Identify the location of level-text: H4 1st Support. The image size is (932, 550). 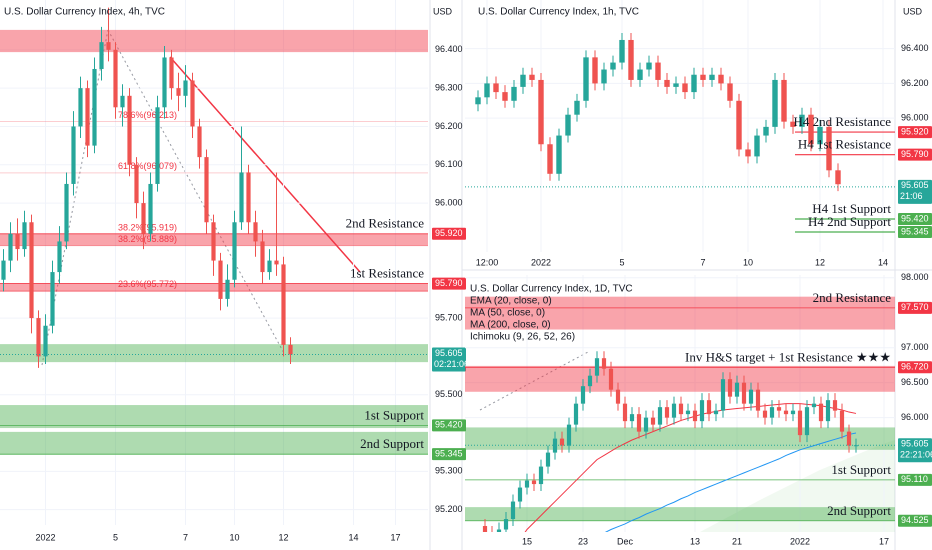
(851, 208).